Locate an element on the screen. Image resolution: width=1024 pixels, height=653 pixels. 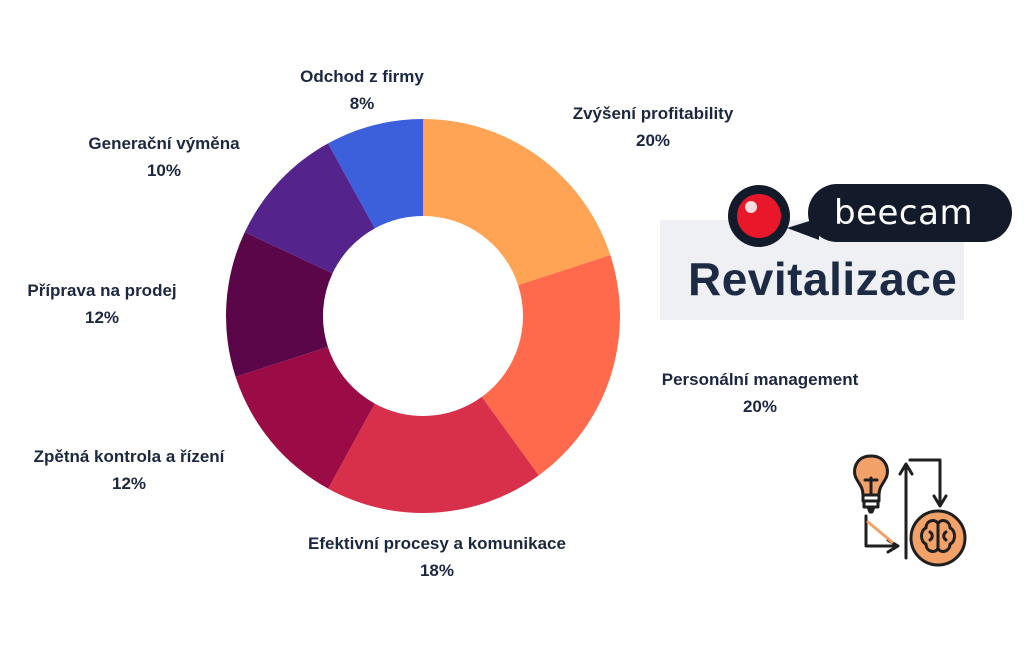
label-name: Zvýšení profitability is located at coordinates (653, 113).